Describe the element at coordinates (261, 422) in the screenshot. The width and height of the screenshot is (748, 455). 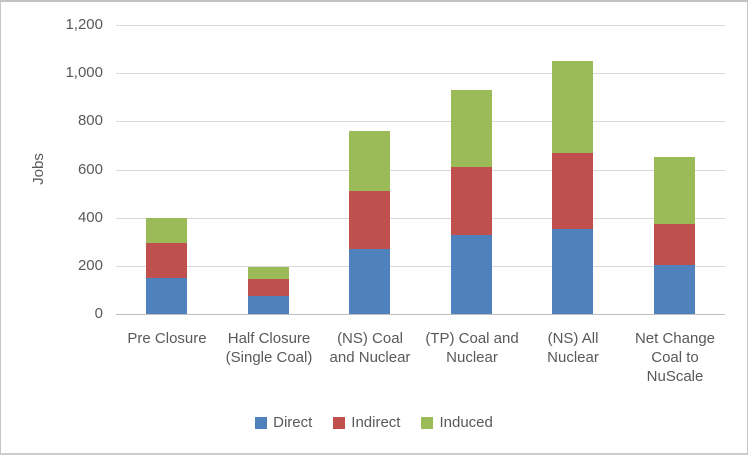
I see `legend-swatch-direct` at that location.